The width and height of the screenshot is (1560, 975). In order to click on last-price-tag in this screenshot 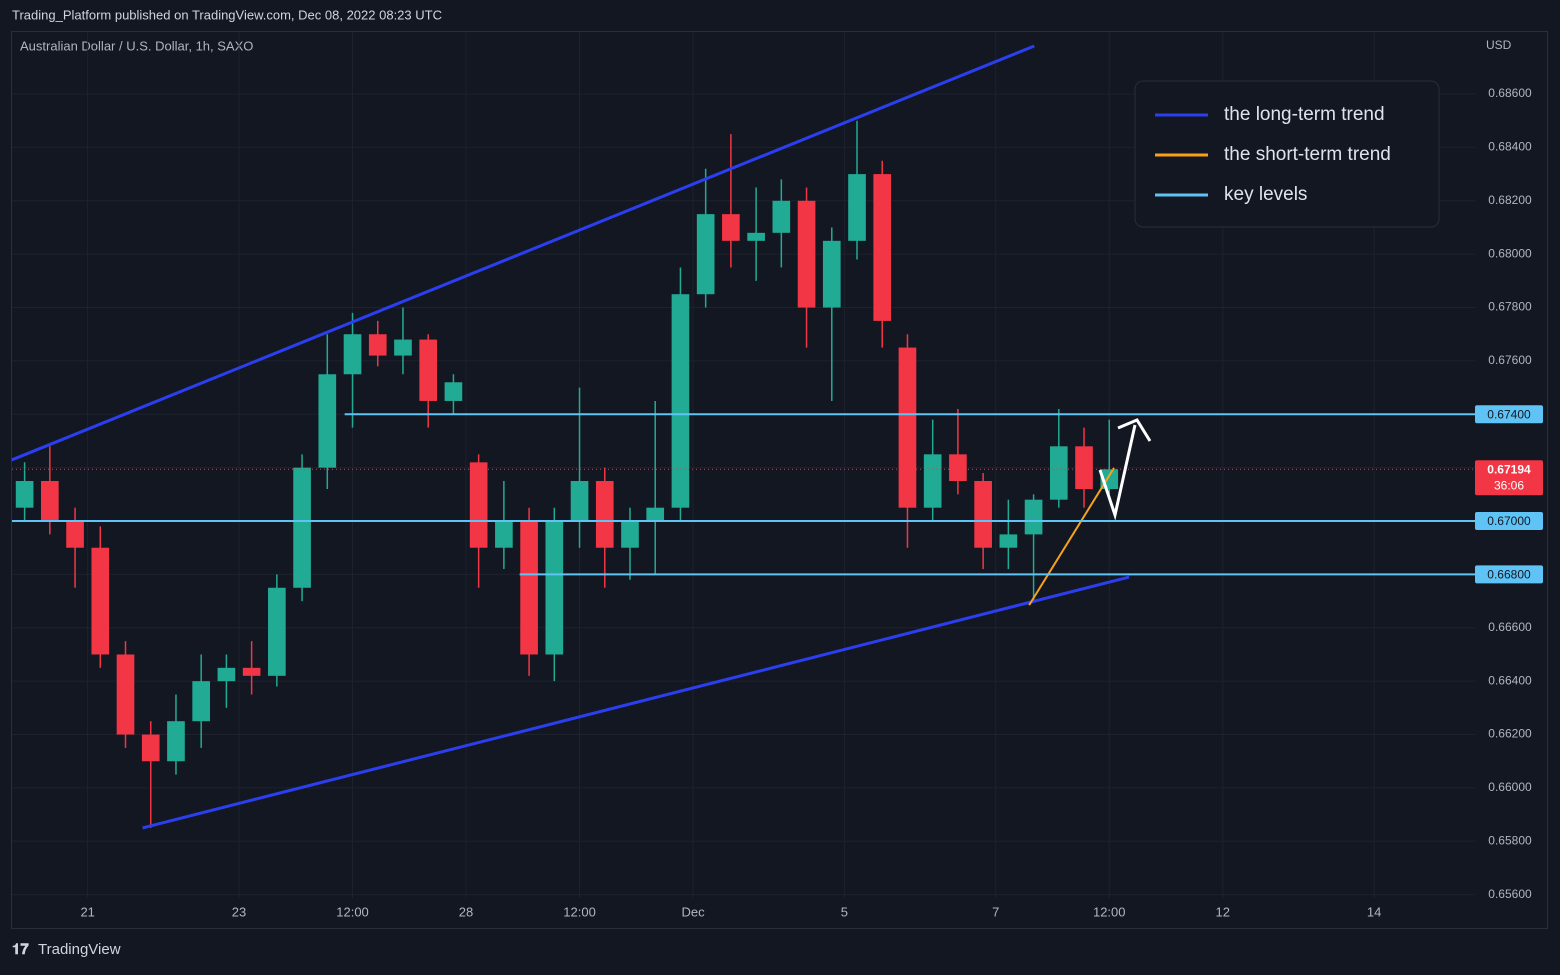, I will do `click(1509, 478)`.